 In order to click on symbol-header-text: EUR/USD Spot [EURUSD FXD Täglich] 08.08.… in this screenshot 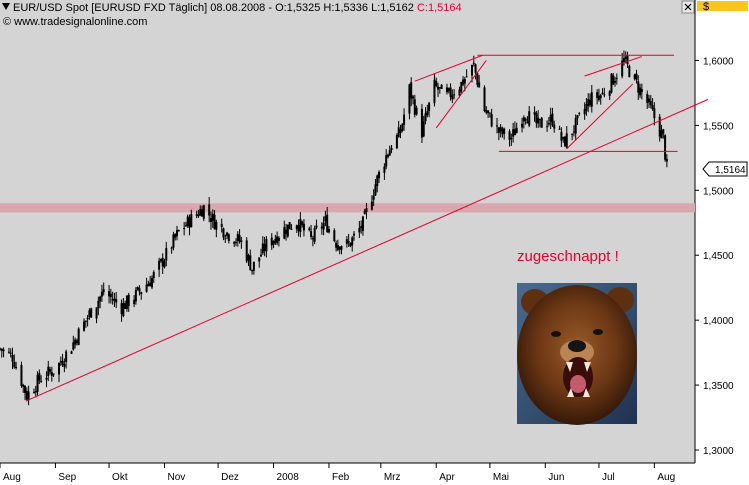, I will do `click(215, 8)`.